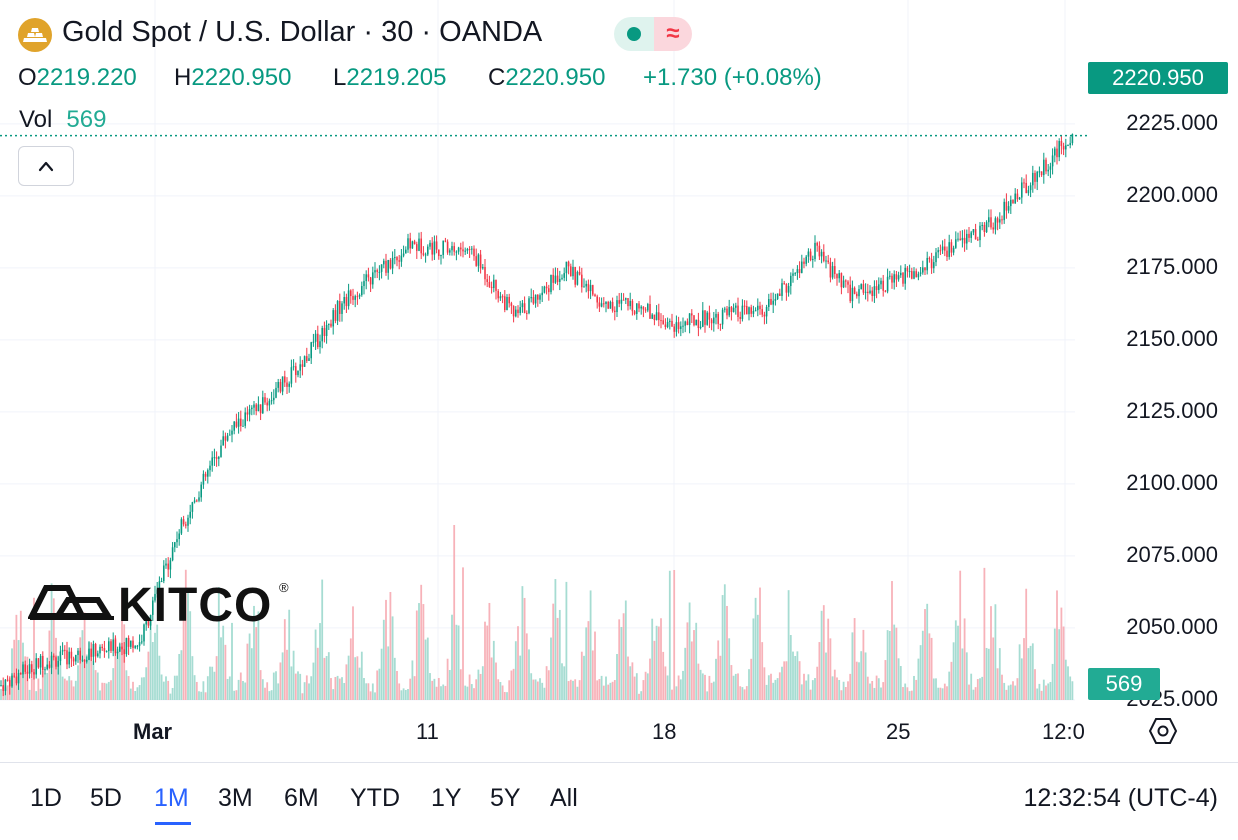 The width and height of the screenshot is (1238, 840). What do you see at coordinates (505, 798) in the screenshot?
I see `range-button-5y: 5Y` at bounding box center [505, 798].